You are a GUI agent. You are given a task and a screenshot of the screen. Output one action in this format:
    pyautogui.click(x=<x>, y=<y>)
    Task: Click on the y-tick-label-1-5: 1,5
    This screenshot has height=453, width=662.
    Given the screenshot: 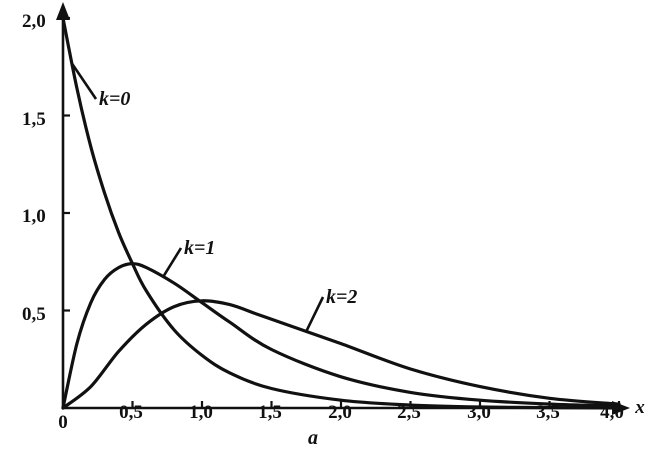 What is the action you would take?
    pyautogui.click(x=34, y=119)
    